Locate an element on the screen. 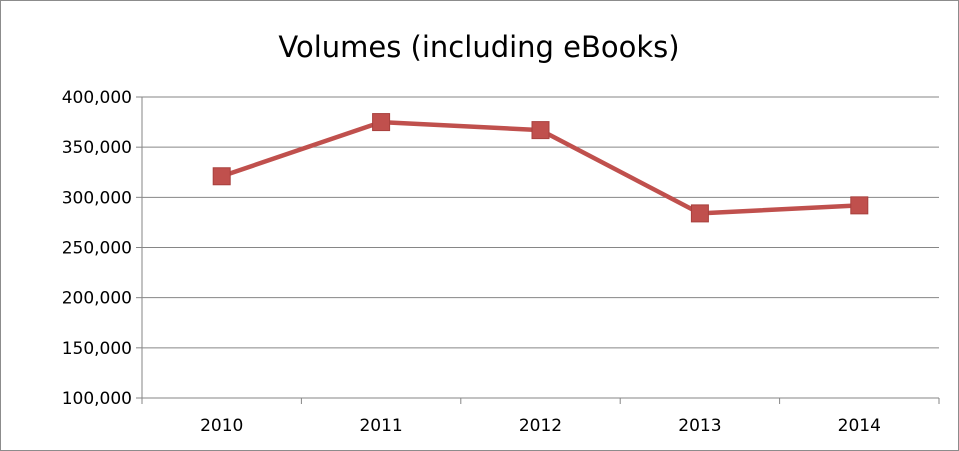 Image resolution: width=959 pixels, height=451 pixels. x-axis-tick-labels: 2010 2011 2012 2013 2014 is located at coordinates (540, 426).